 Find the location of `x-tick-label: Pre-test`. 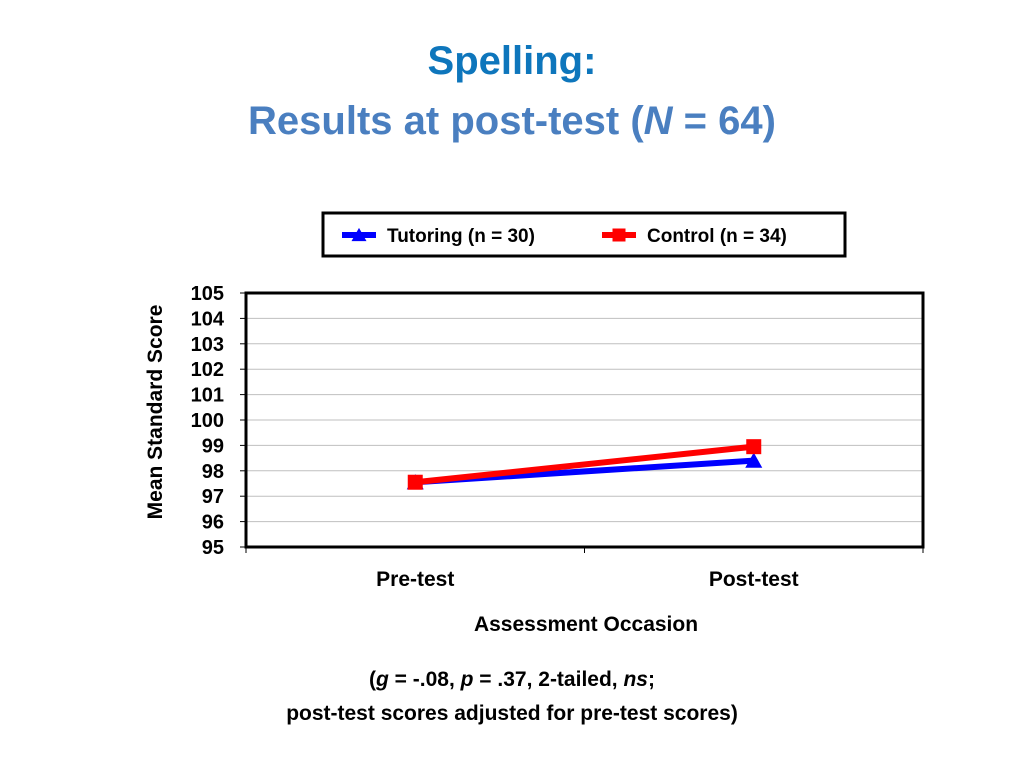

x-tick-label: Pre-test is located at coordinates (415, 579).